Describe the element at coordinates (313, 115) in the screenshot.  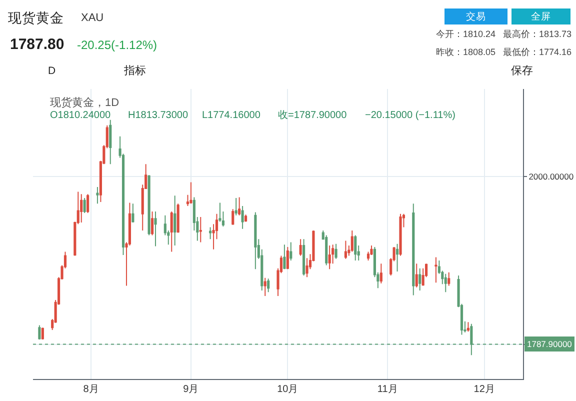
I see `annotation: 收=1787.90000` at that location.